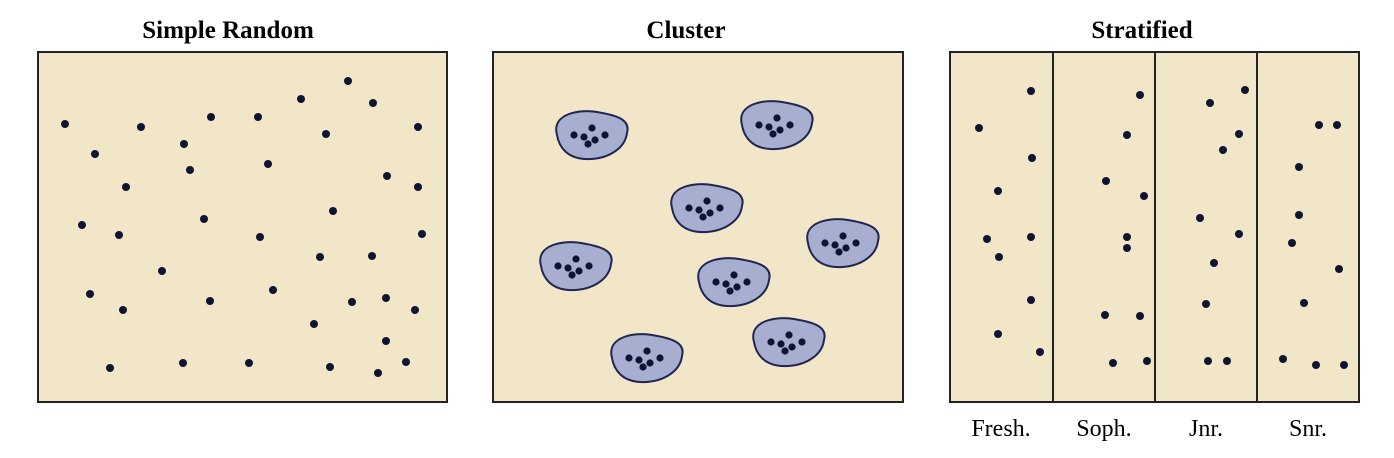  What do you see at coordinates (1141, 30) in the screenshot?
I see `stratified-title: Stratified` at bounding box center [1141, 30].